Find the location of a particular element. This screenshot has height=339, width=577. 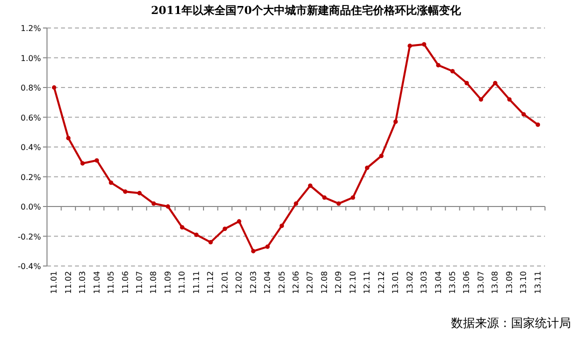

y-tick-label: 0.8% is located at coordinates (31, 88).